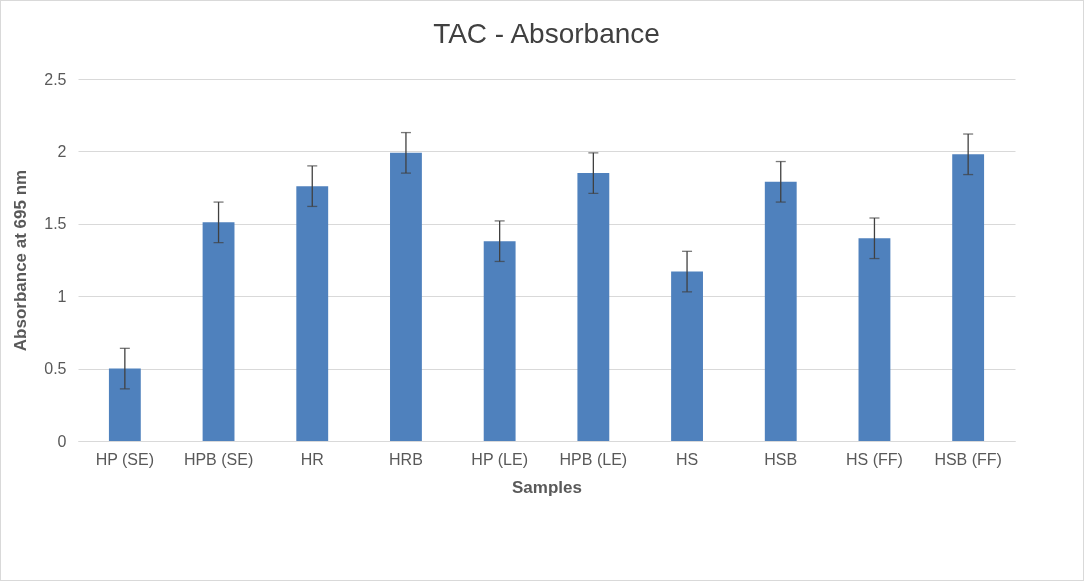 This screenshot has width=1086, height=583. I want to click on x-tick-label: HPB (LE), so click(593, 459).